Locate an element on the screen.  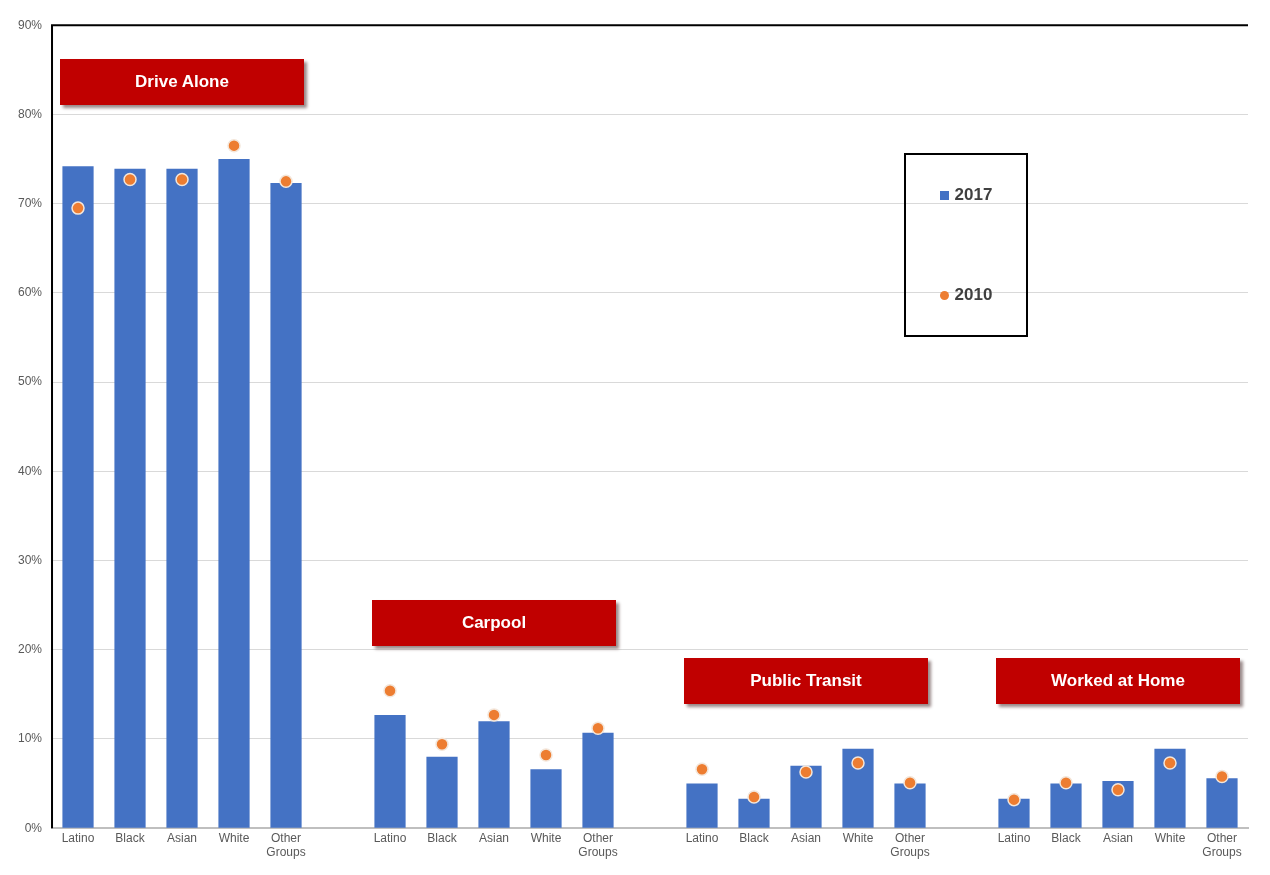
annotation: Worked at Home is located at coordinates (1118, 680).